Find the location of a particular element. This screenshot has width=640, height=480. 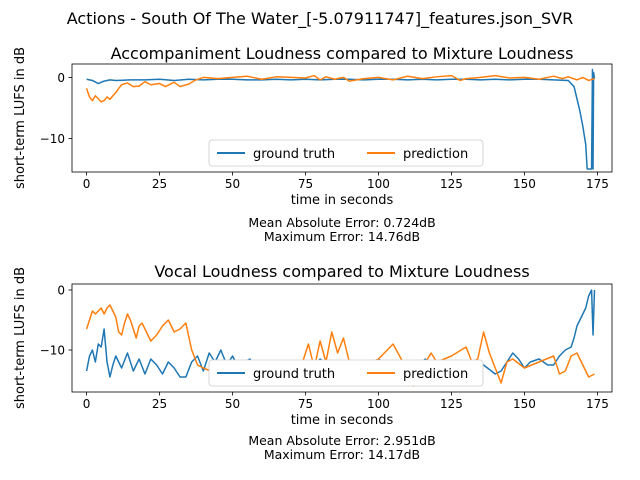

error-metric-text: Maximum Error: 14.17dB is located at coordinates (342, 454).